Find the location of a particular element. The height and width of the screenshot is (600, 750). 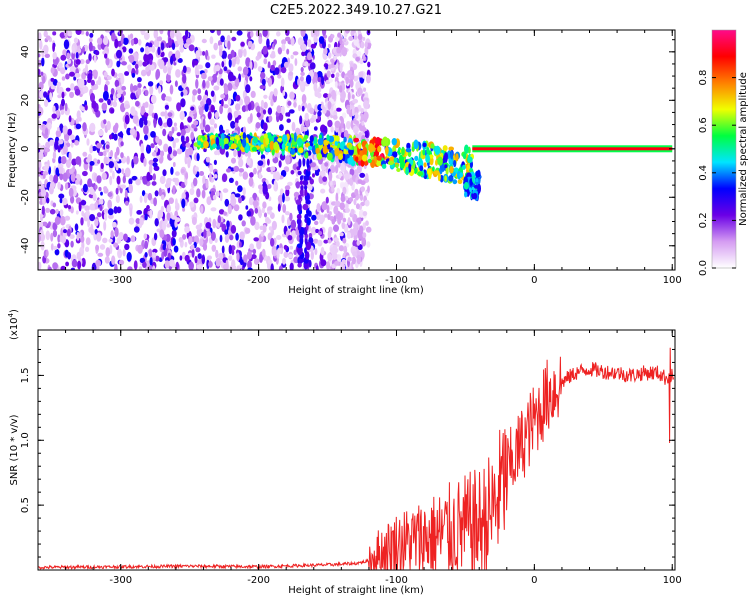

y-tick-label: 1.0 is located at coordinates (25, 440).